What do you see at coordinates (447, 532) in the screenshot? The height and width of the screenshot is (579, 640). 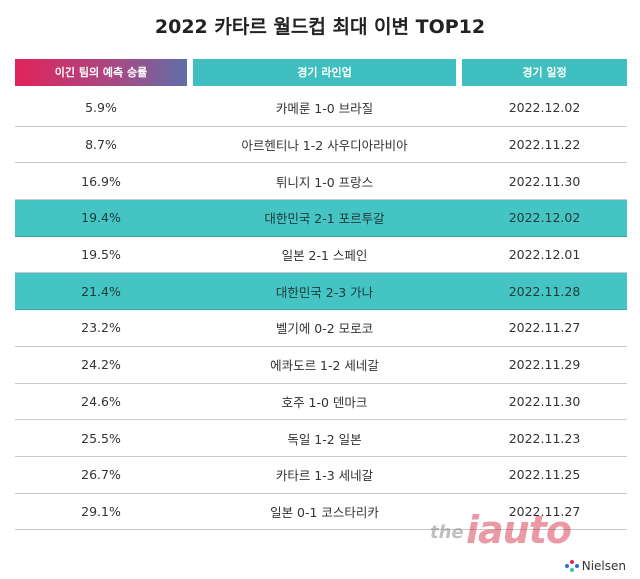 I see `watermark-prefix: the` at bounding box center [447, 532].